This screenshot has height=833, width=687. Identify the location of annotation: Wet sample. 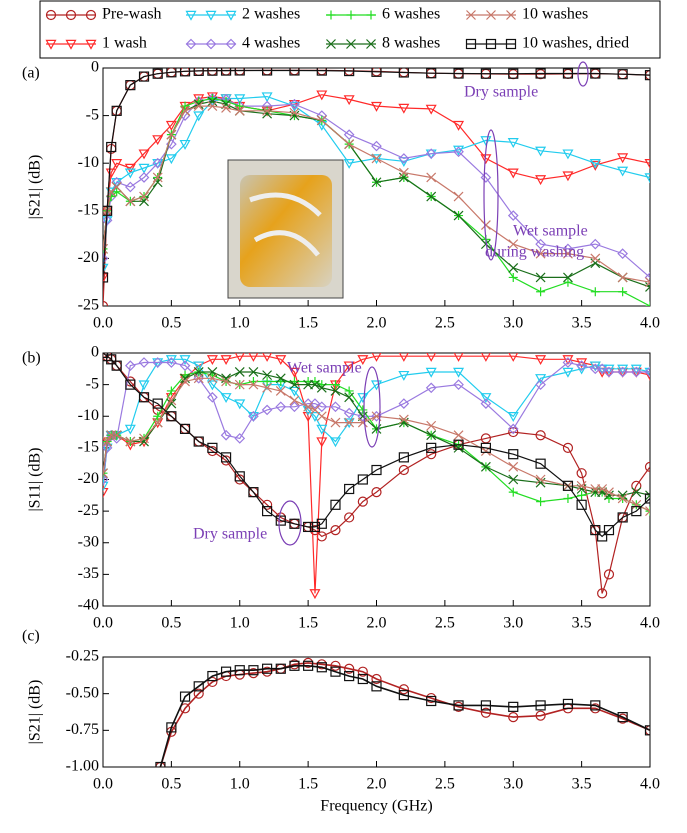
(324, 368).